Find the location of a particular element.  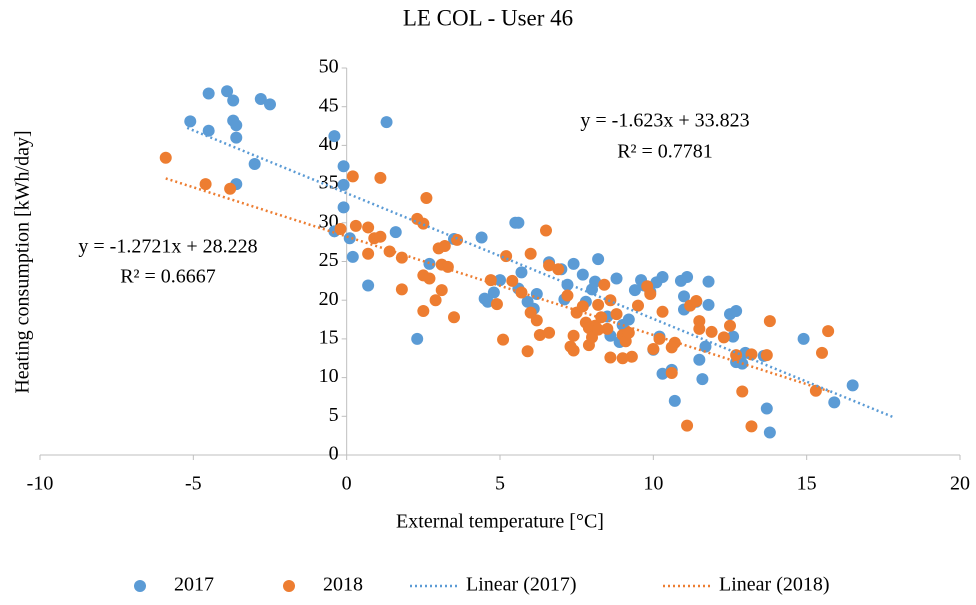

x-tick-label: -5 is located at coordinates (193, 484).